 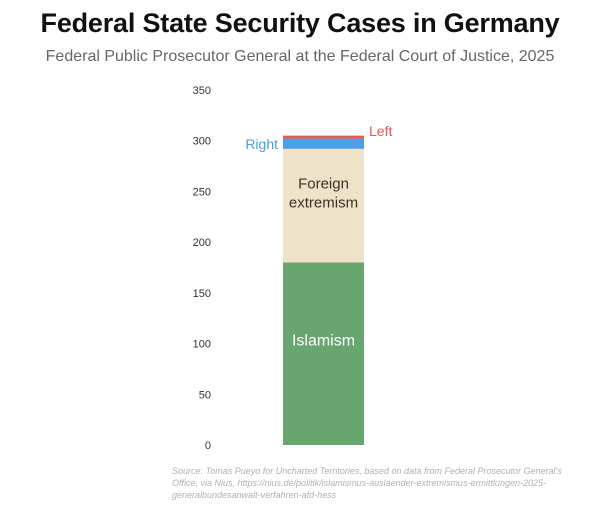 I want to click on bar-segment-left, so click(x=323, y=137).